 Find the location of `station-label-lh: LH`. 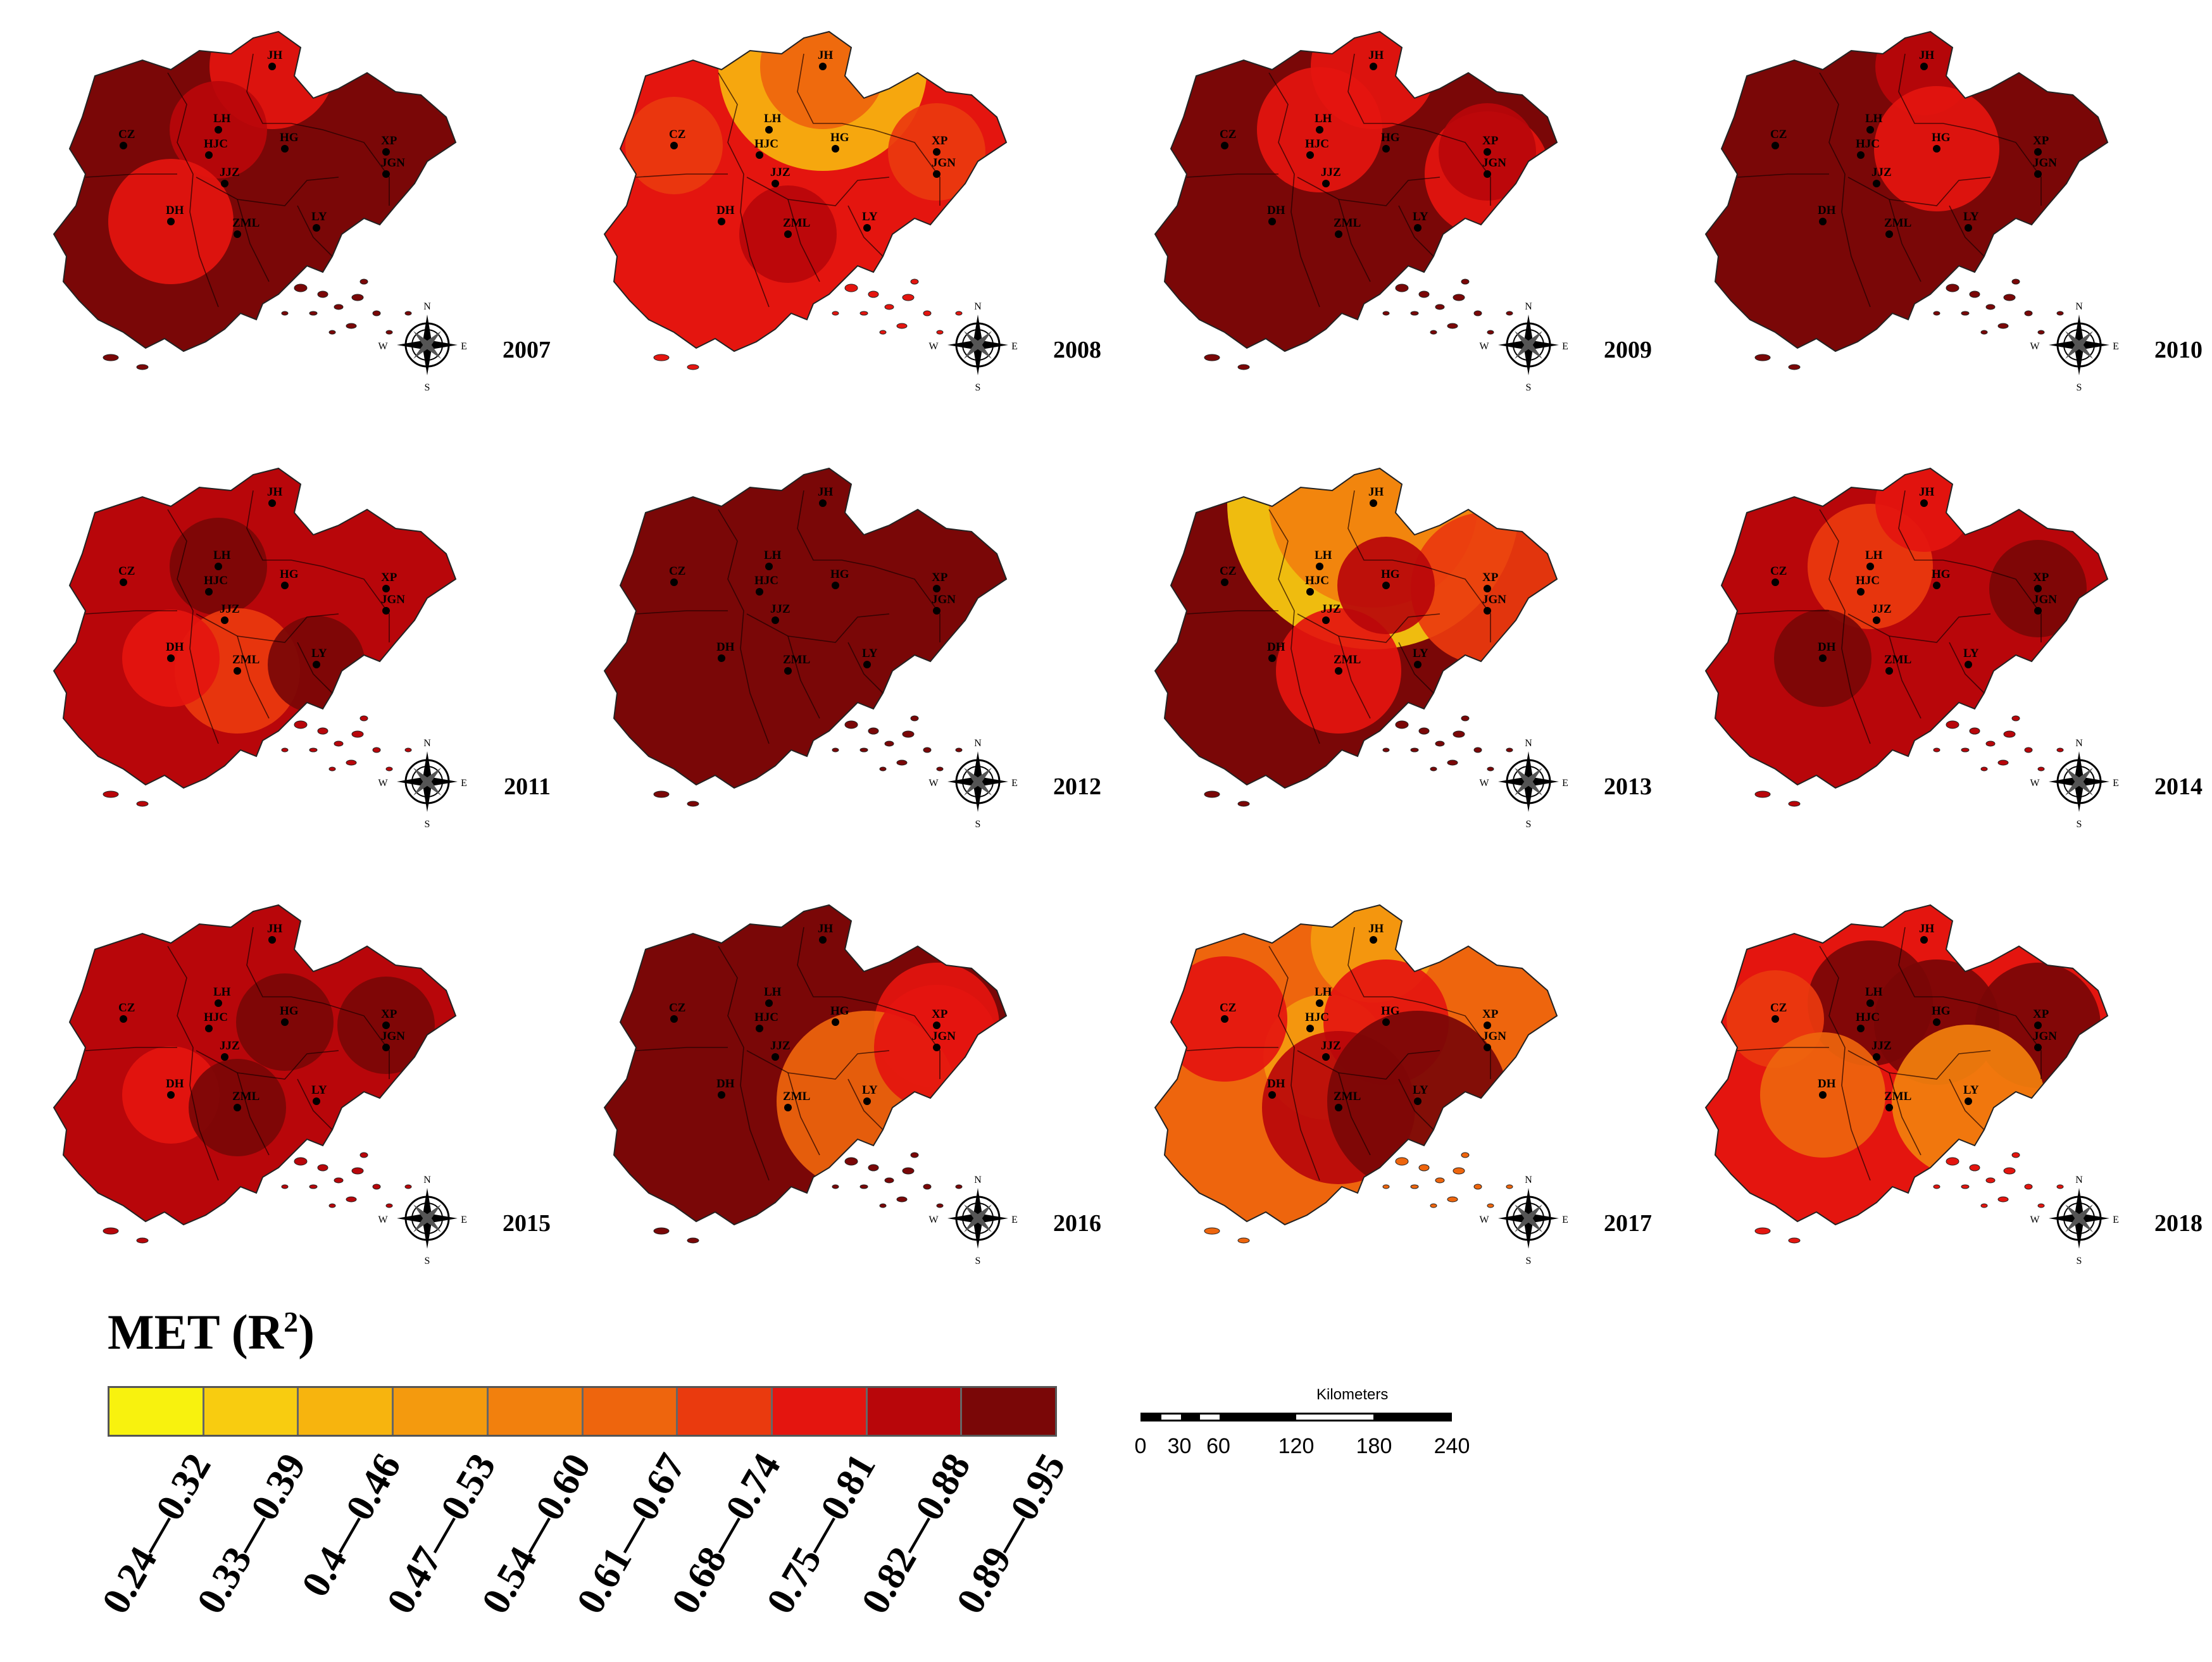

station-label-lh: LH is located at coordinates (1323, 992).